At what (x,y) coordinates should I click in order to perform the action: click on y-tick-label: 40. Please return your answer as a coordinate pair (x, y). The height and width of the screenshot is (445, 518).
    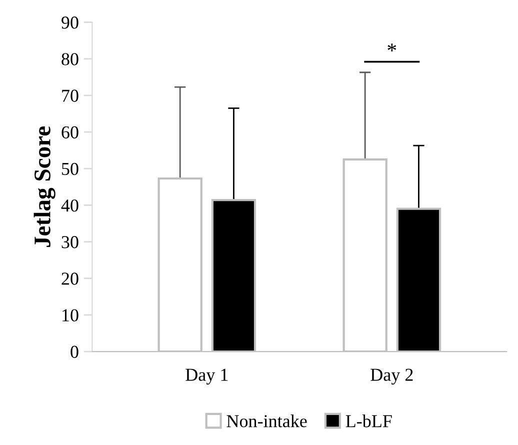
    Looking at the image, I should click on (69, 205).